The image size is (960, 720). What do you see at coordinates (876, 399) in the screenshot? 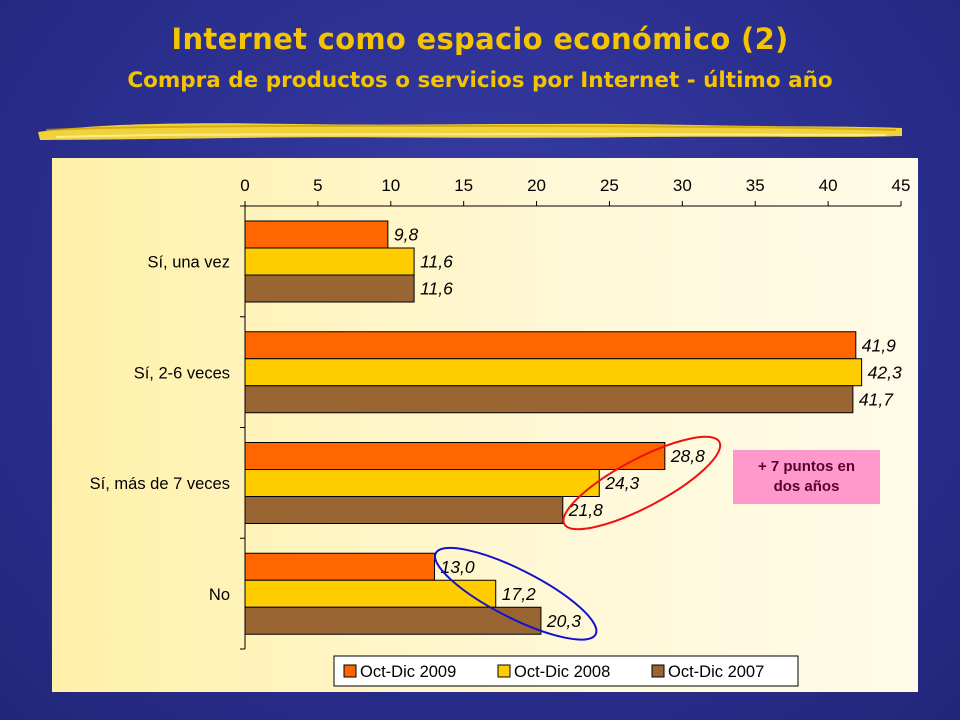
I see `data-label: 41,7` at bounding box center [876, 399].